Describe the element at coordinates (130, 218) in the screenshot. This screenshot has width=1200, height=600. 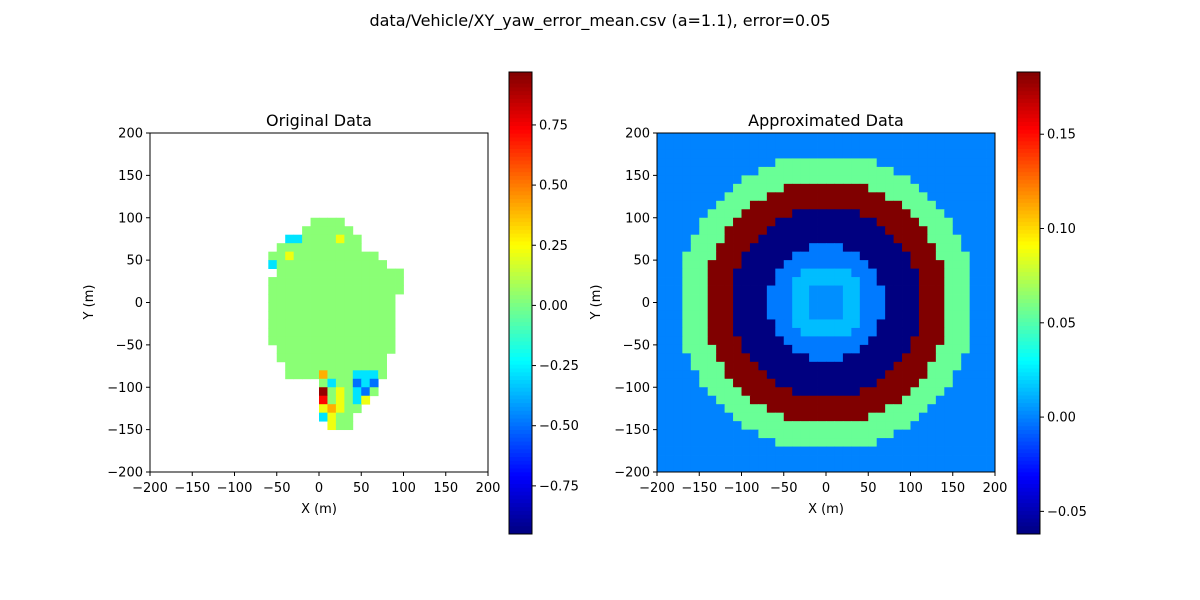
I see `y-tick-label: 100` at that location.